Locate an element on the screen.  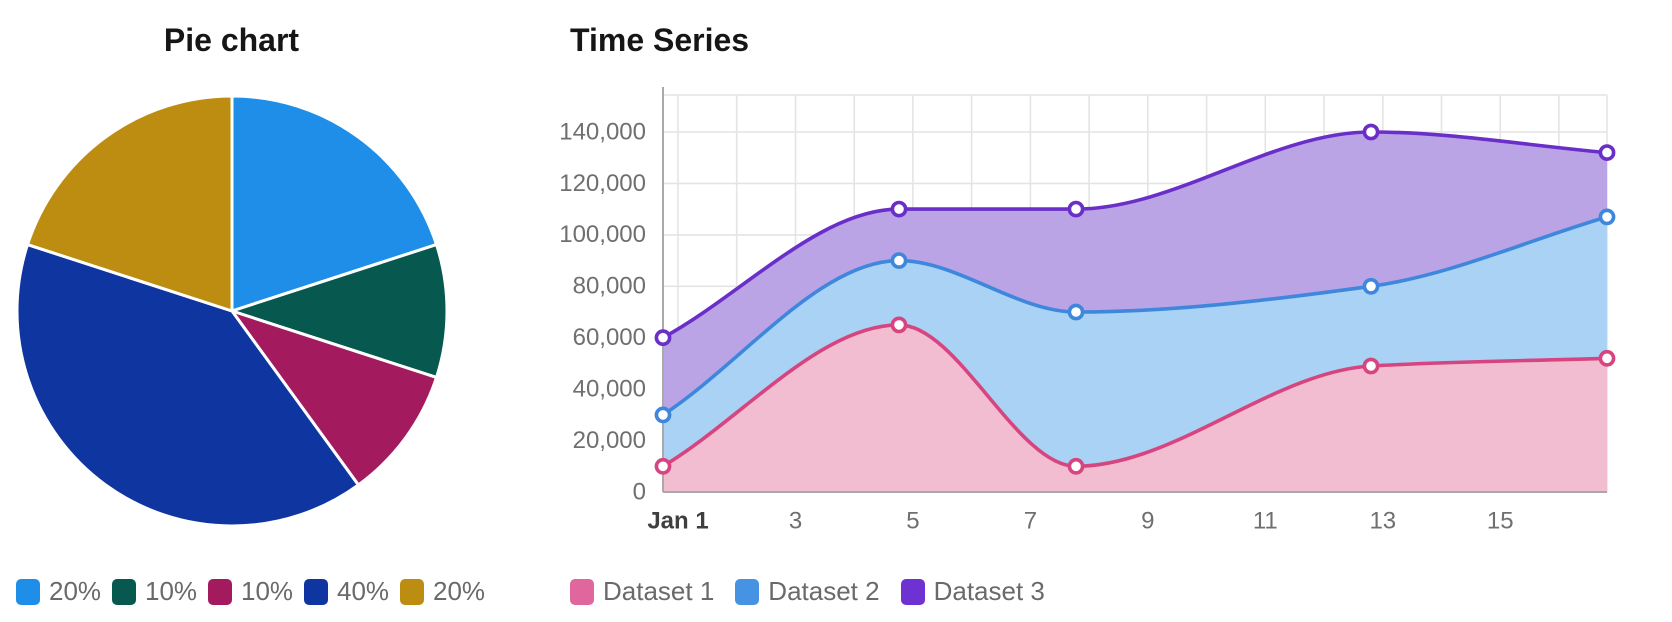
y-tick-label: 40,000 is located at coordinates (609, 388).